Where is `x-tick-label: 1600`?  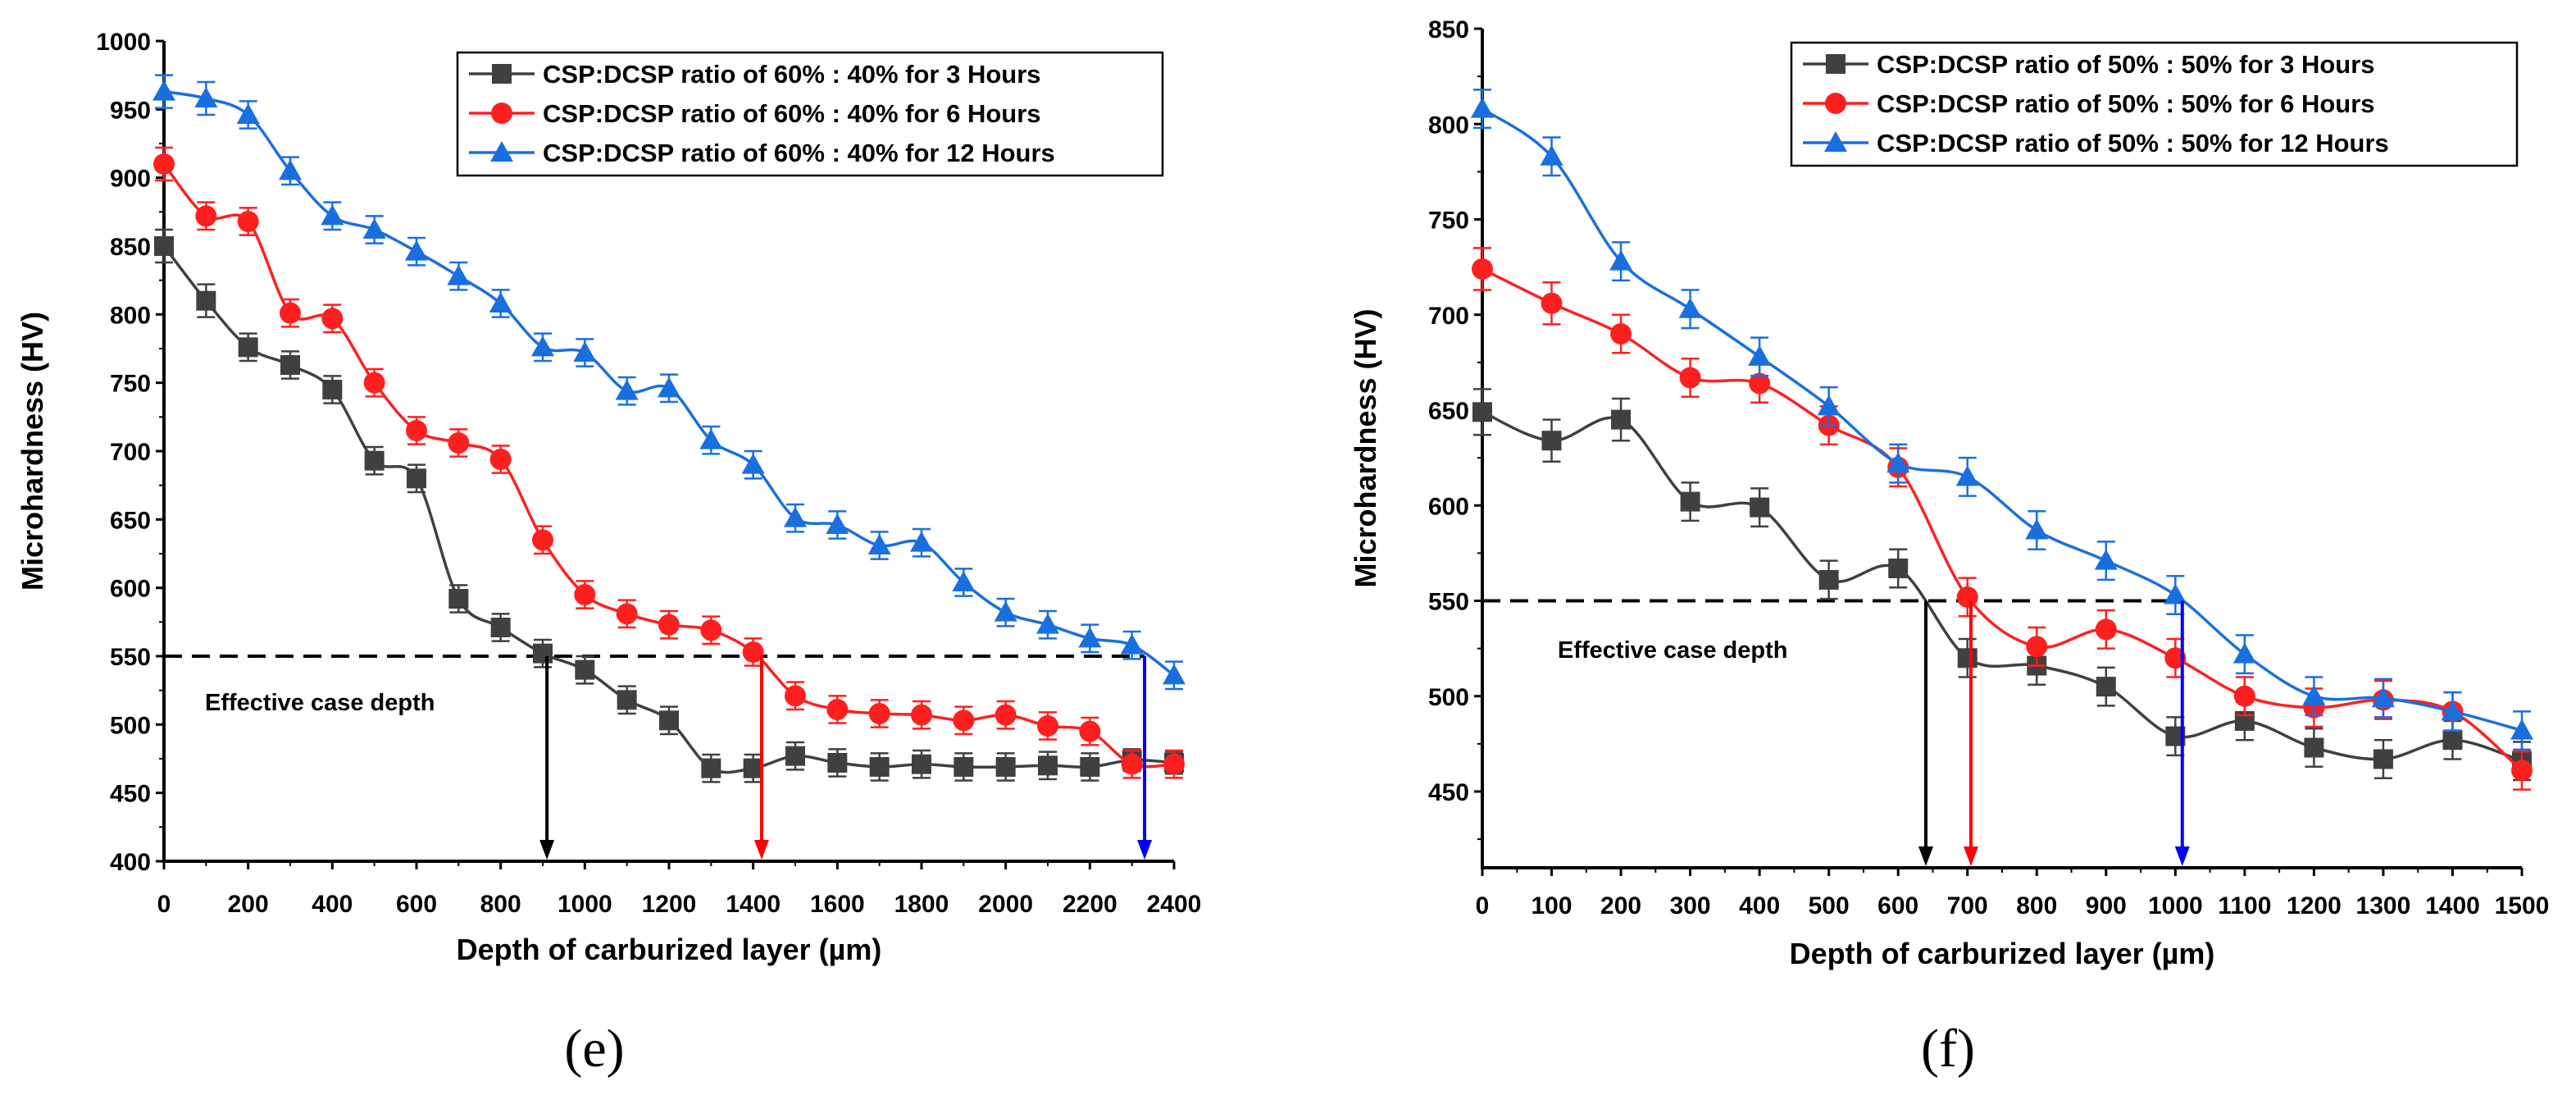 x-tick-label: 1600 is located at coordinates (838, 904).